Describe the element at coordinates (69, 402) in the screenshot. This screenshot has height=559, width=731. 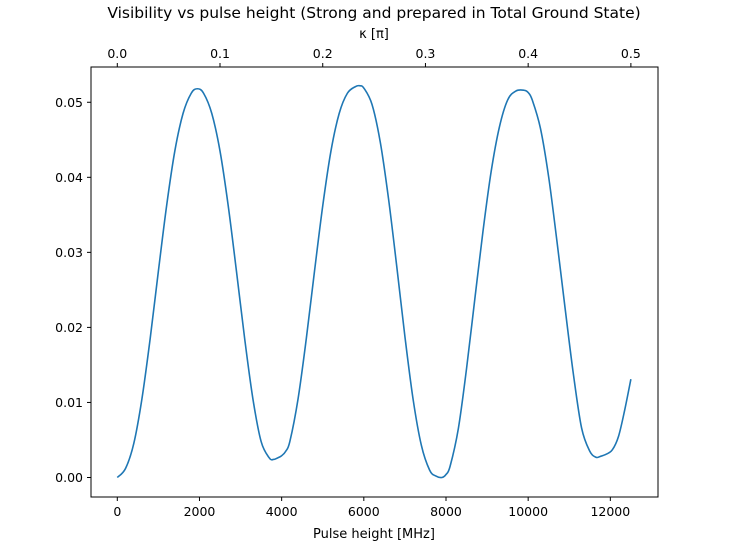
I see `y-tick-label: 0.01` at that location.